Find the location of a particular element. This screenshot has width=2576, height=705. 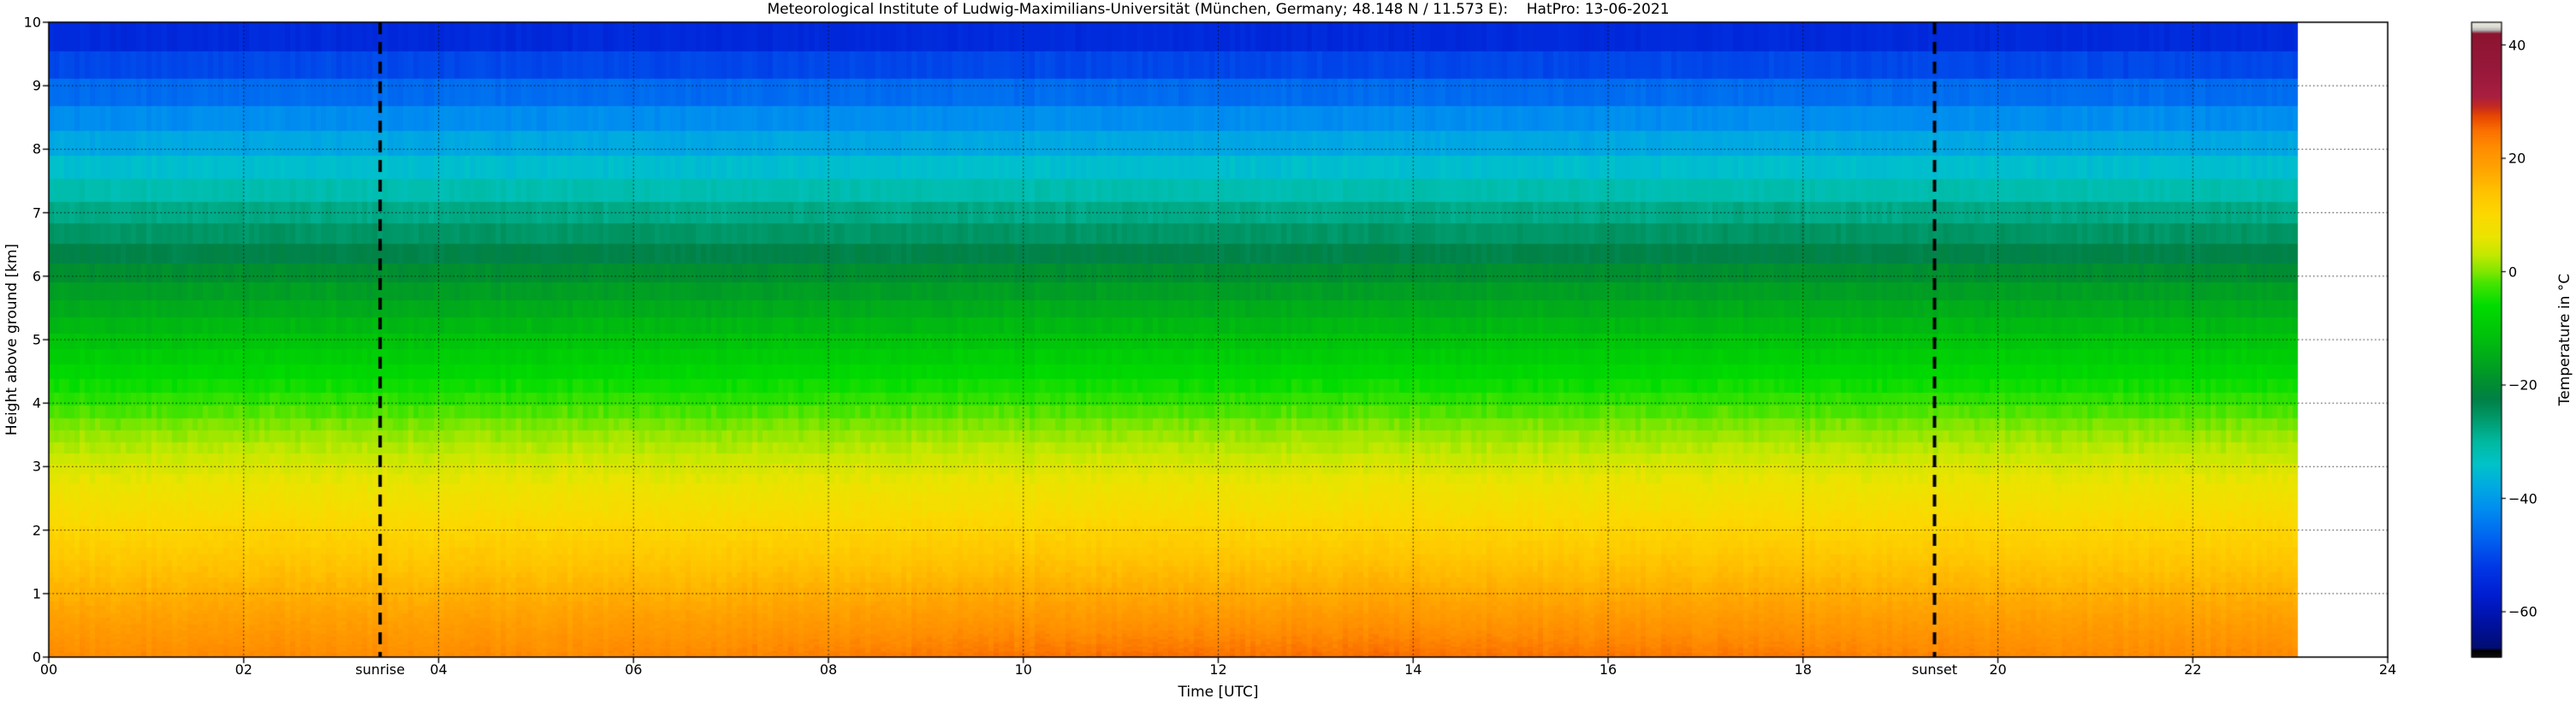

y-tick-label: 2 is located at coordinates (36, 530).